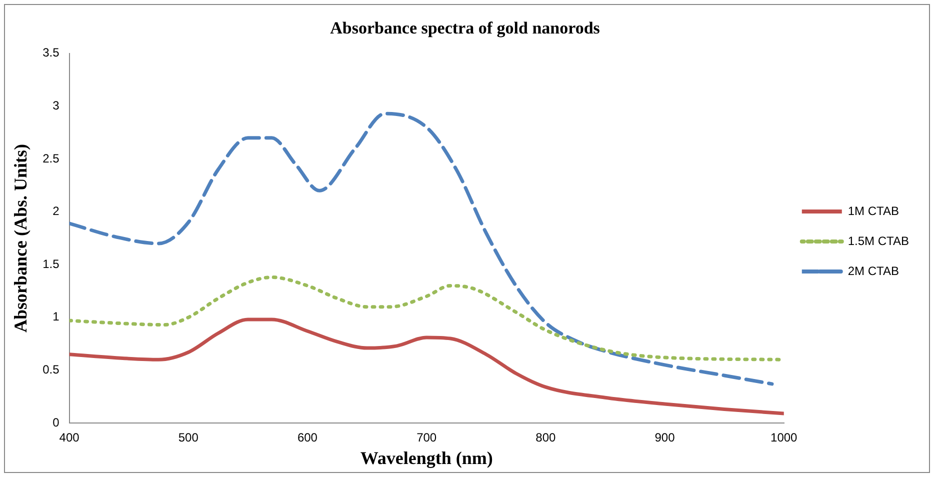 The width and height of the screenshot is (936, 479). Describe the element at coordinates (51, 369) in the screenshot. I see `y-tick-label: 0.5` at that location.